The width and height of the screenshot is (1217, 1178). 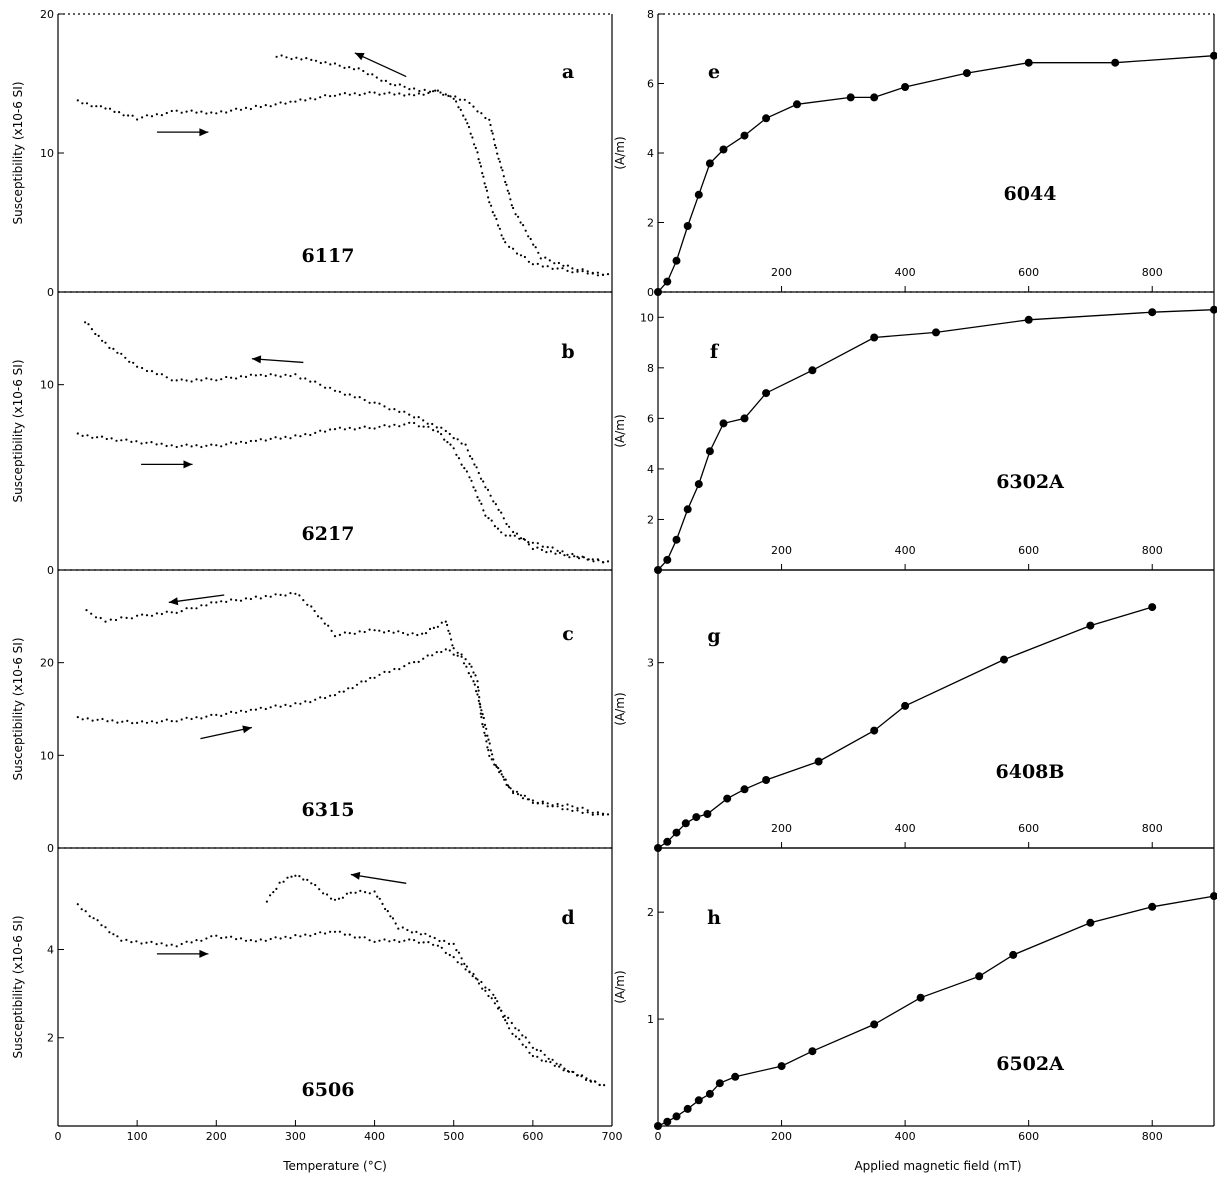 What do you see at coordinates (50, 949) in the screenshot?
I see `y-tick-label: 4` at bounding box center [50, 949].